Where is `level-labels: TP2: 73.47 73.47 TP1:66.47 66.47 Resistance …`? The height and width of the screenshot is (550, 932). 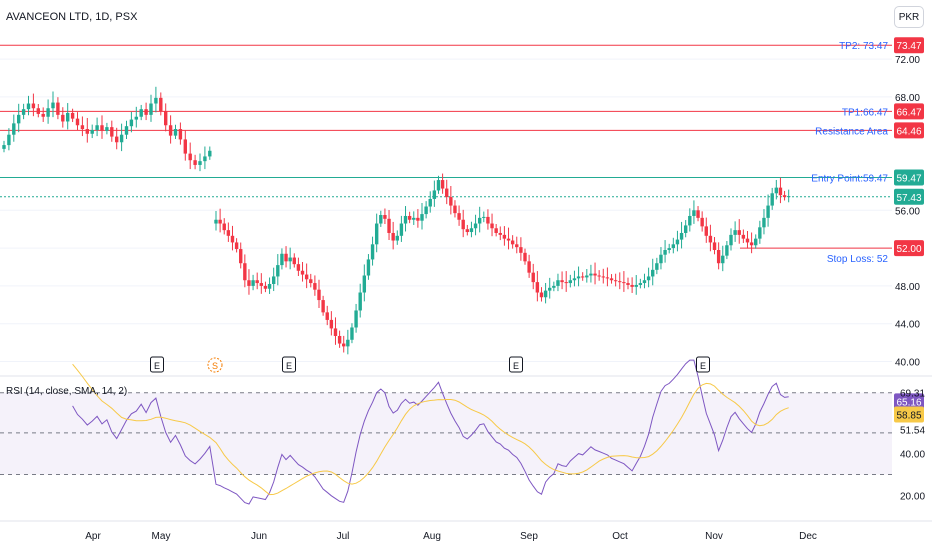
level-labels: TP2: 73.47 73.47 TP1:66.47 66.47 Resistance … is located at coordinates (867, 151).